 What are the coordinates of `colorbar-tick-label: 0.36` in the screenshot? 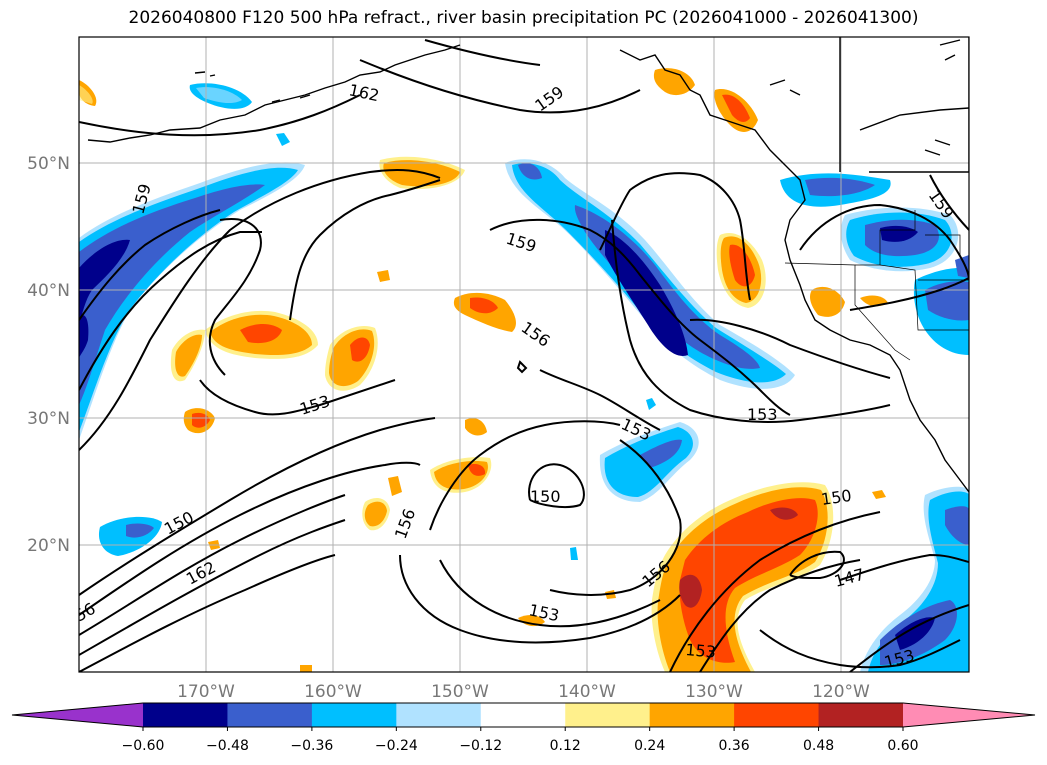 It's located at (734, 746).